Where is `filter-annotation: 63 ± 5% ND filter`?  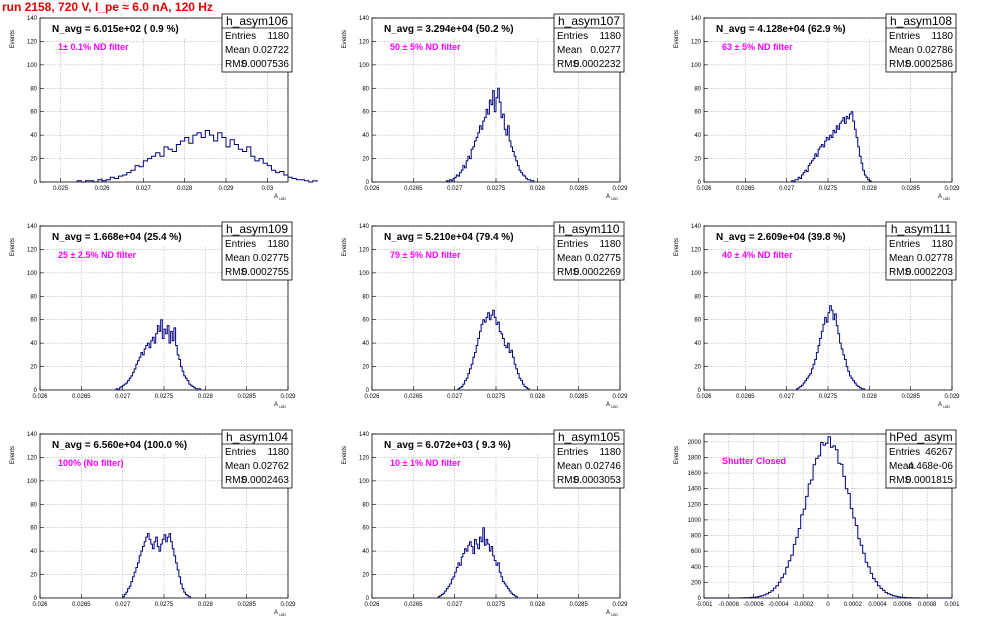 filter-annotation: 63 ± 5% ND filter is located at coordinates (757, 47).